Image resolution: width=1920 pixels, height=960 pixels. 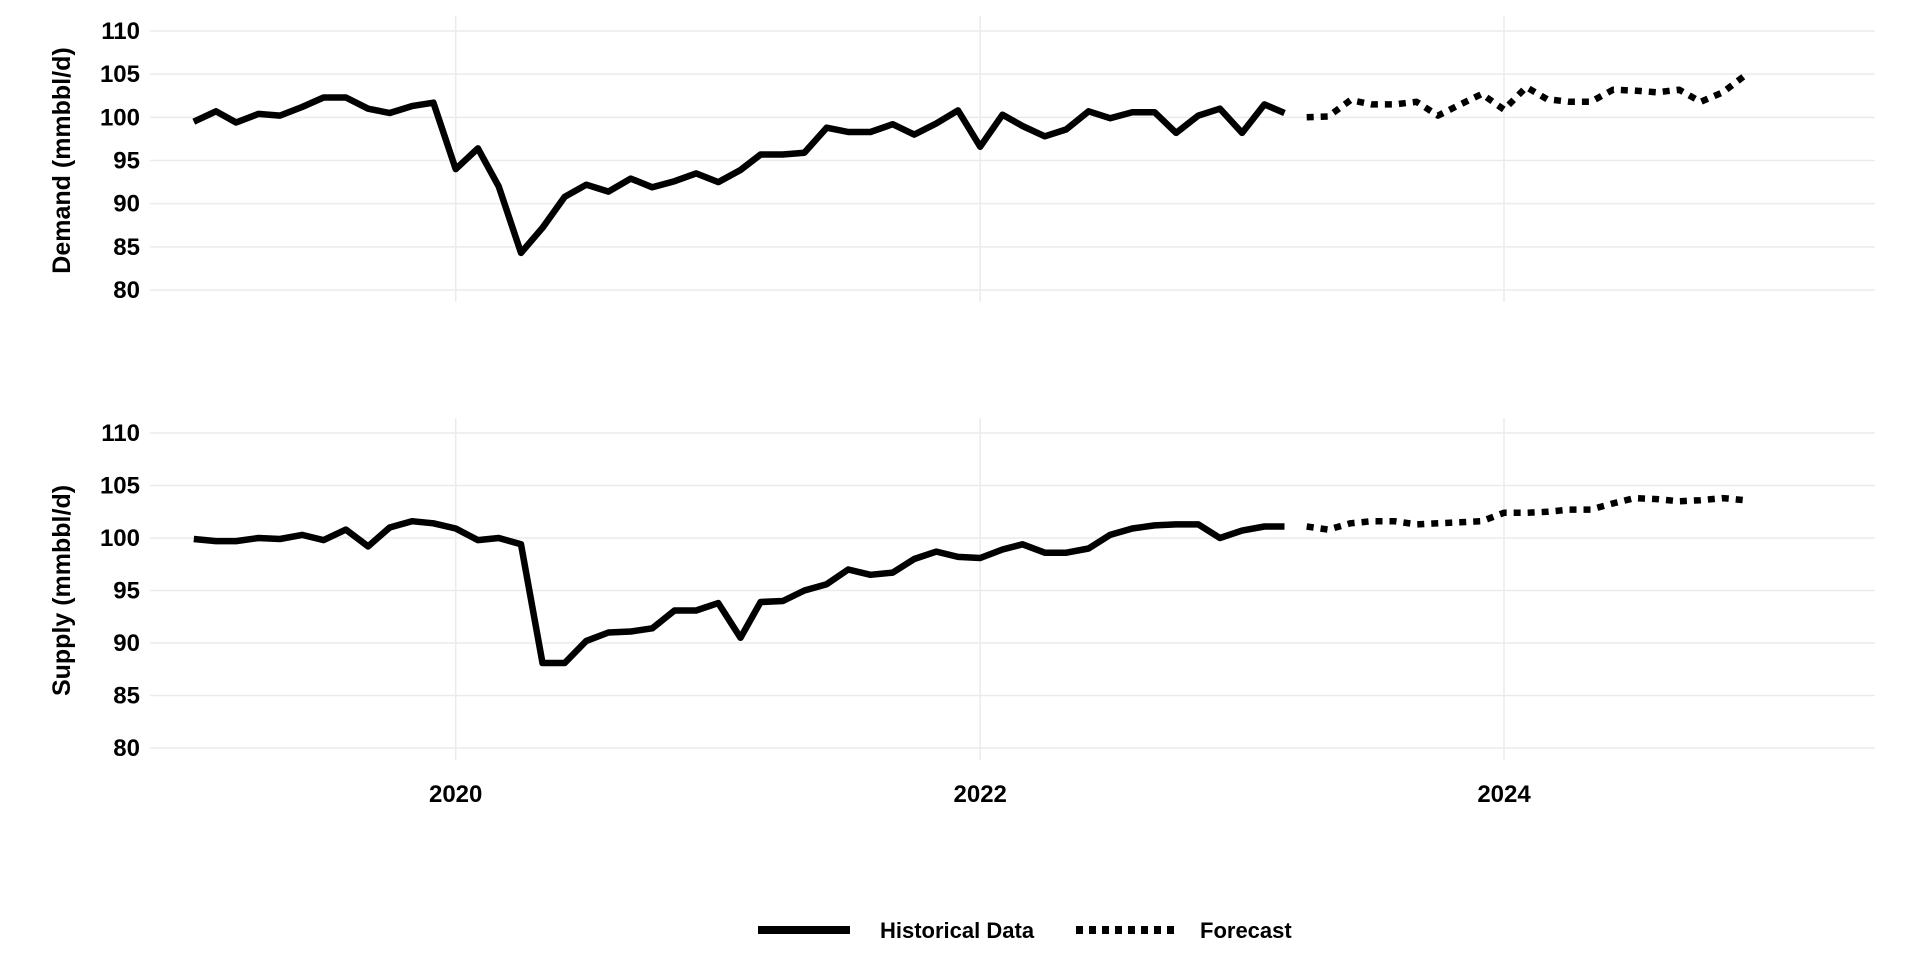 I want to click on legend: Historical Data Forecast, so click(x=1025, y=930).